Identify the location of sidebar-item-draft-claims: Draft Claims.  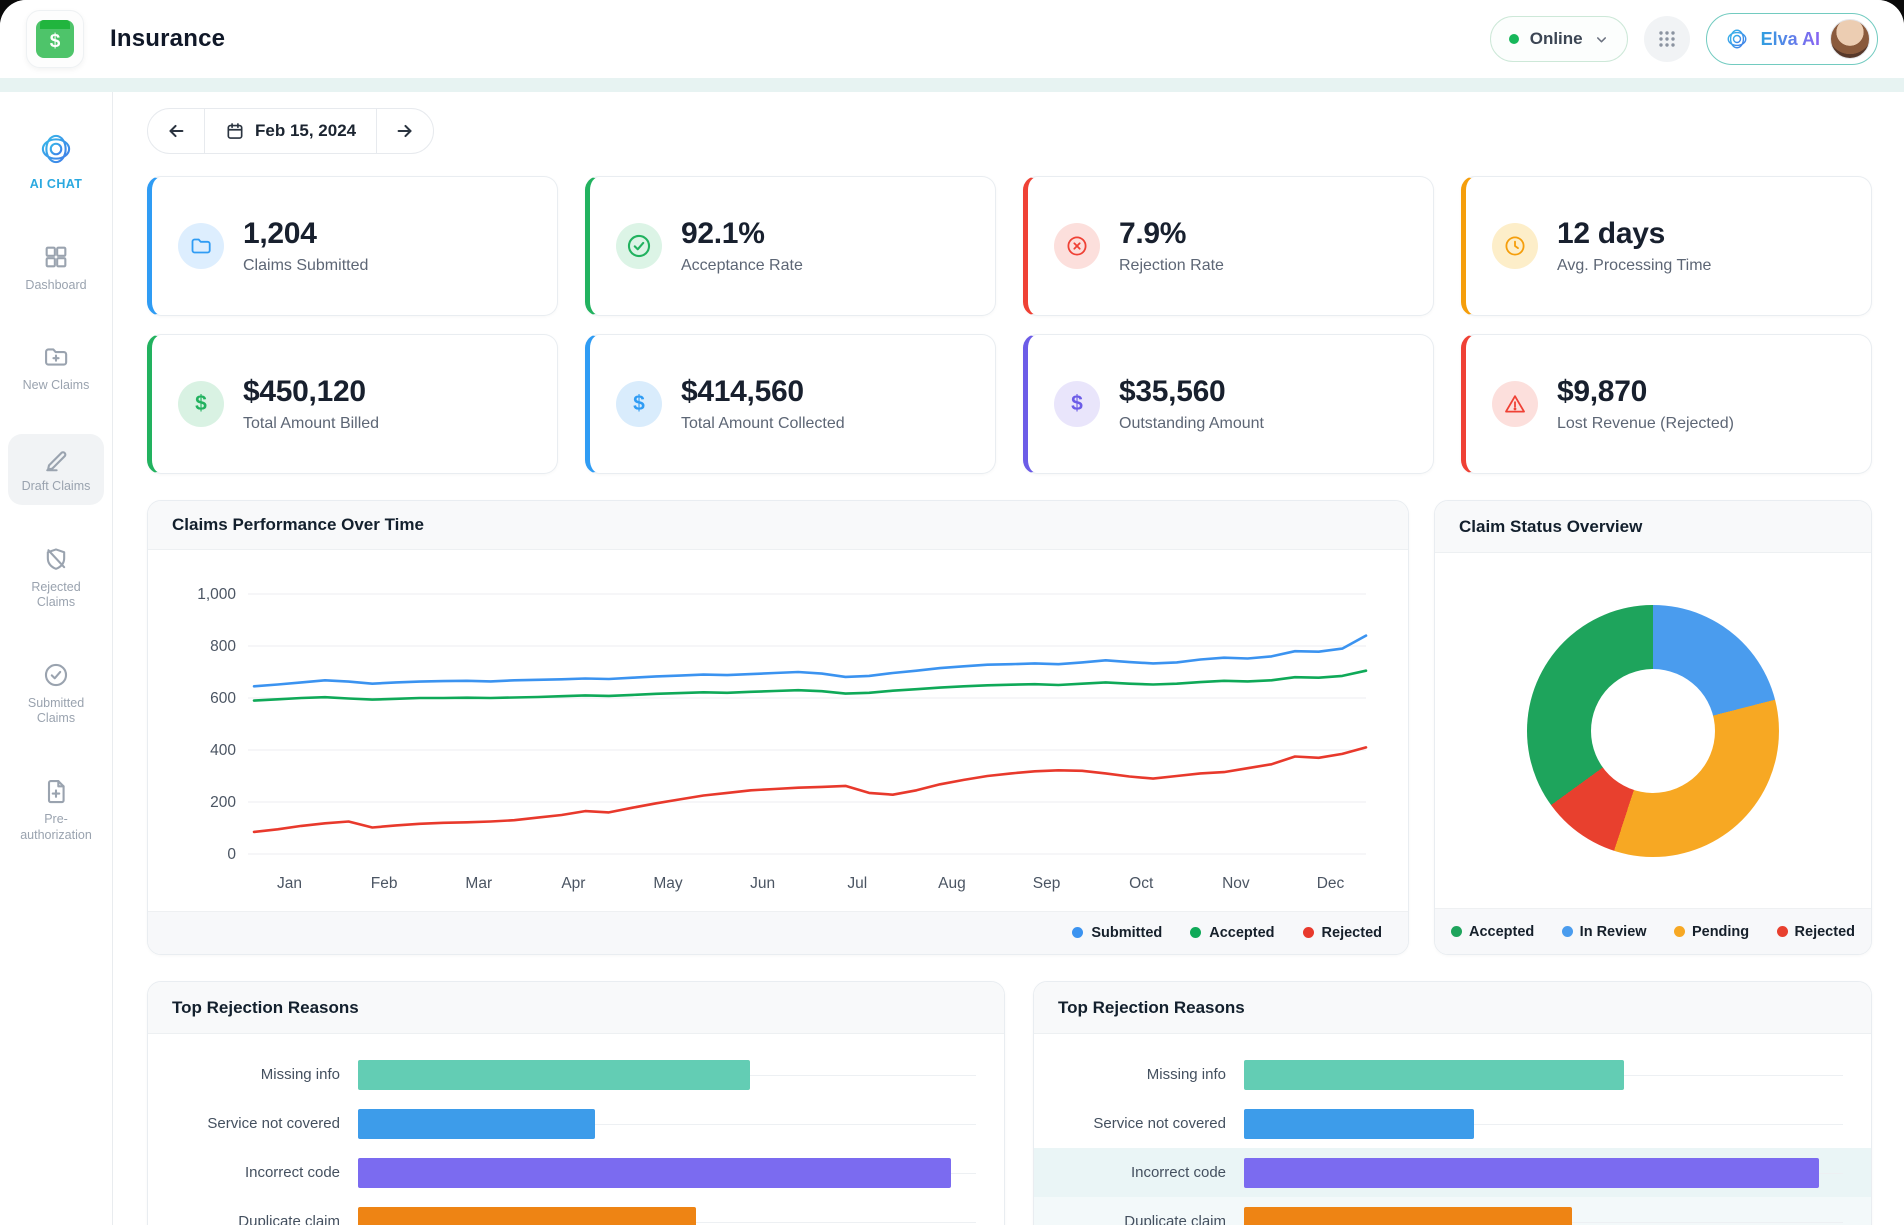
(56, 469).